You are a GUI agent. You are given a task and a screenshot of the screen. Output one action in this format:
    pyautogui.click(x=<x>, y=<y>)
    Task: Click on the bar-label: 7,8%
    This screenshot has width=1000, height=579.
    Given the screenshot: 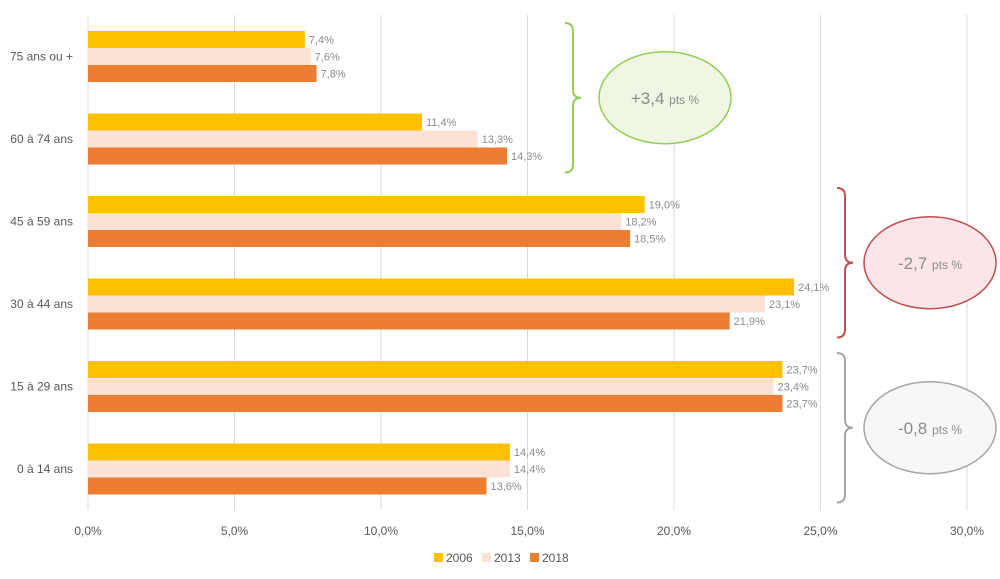 What is the action you would take?
    pyautogui.click(x=333, y=75)
    